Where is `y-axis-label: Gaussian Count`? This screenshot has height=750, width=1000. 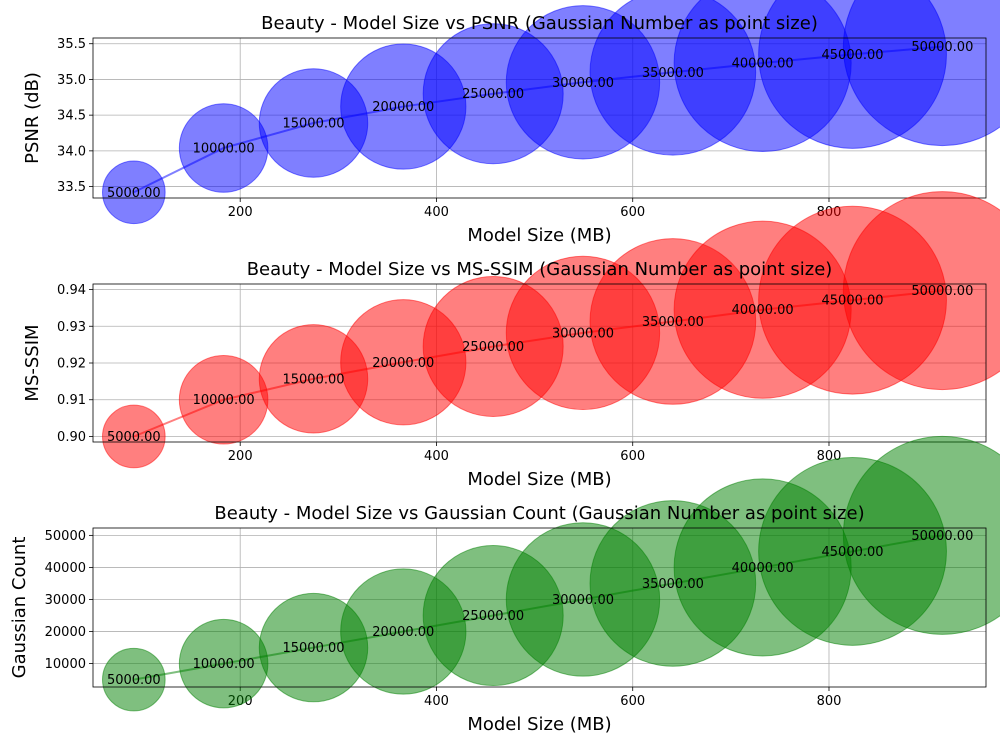
y-axis-label: Gaussian Count is located at coordinates (19, 608).